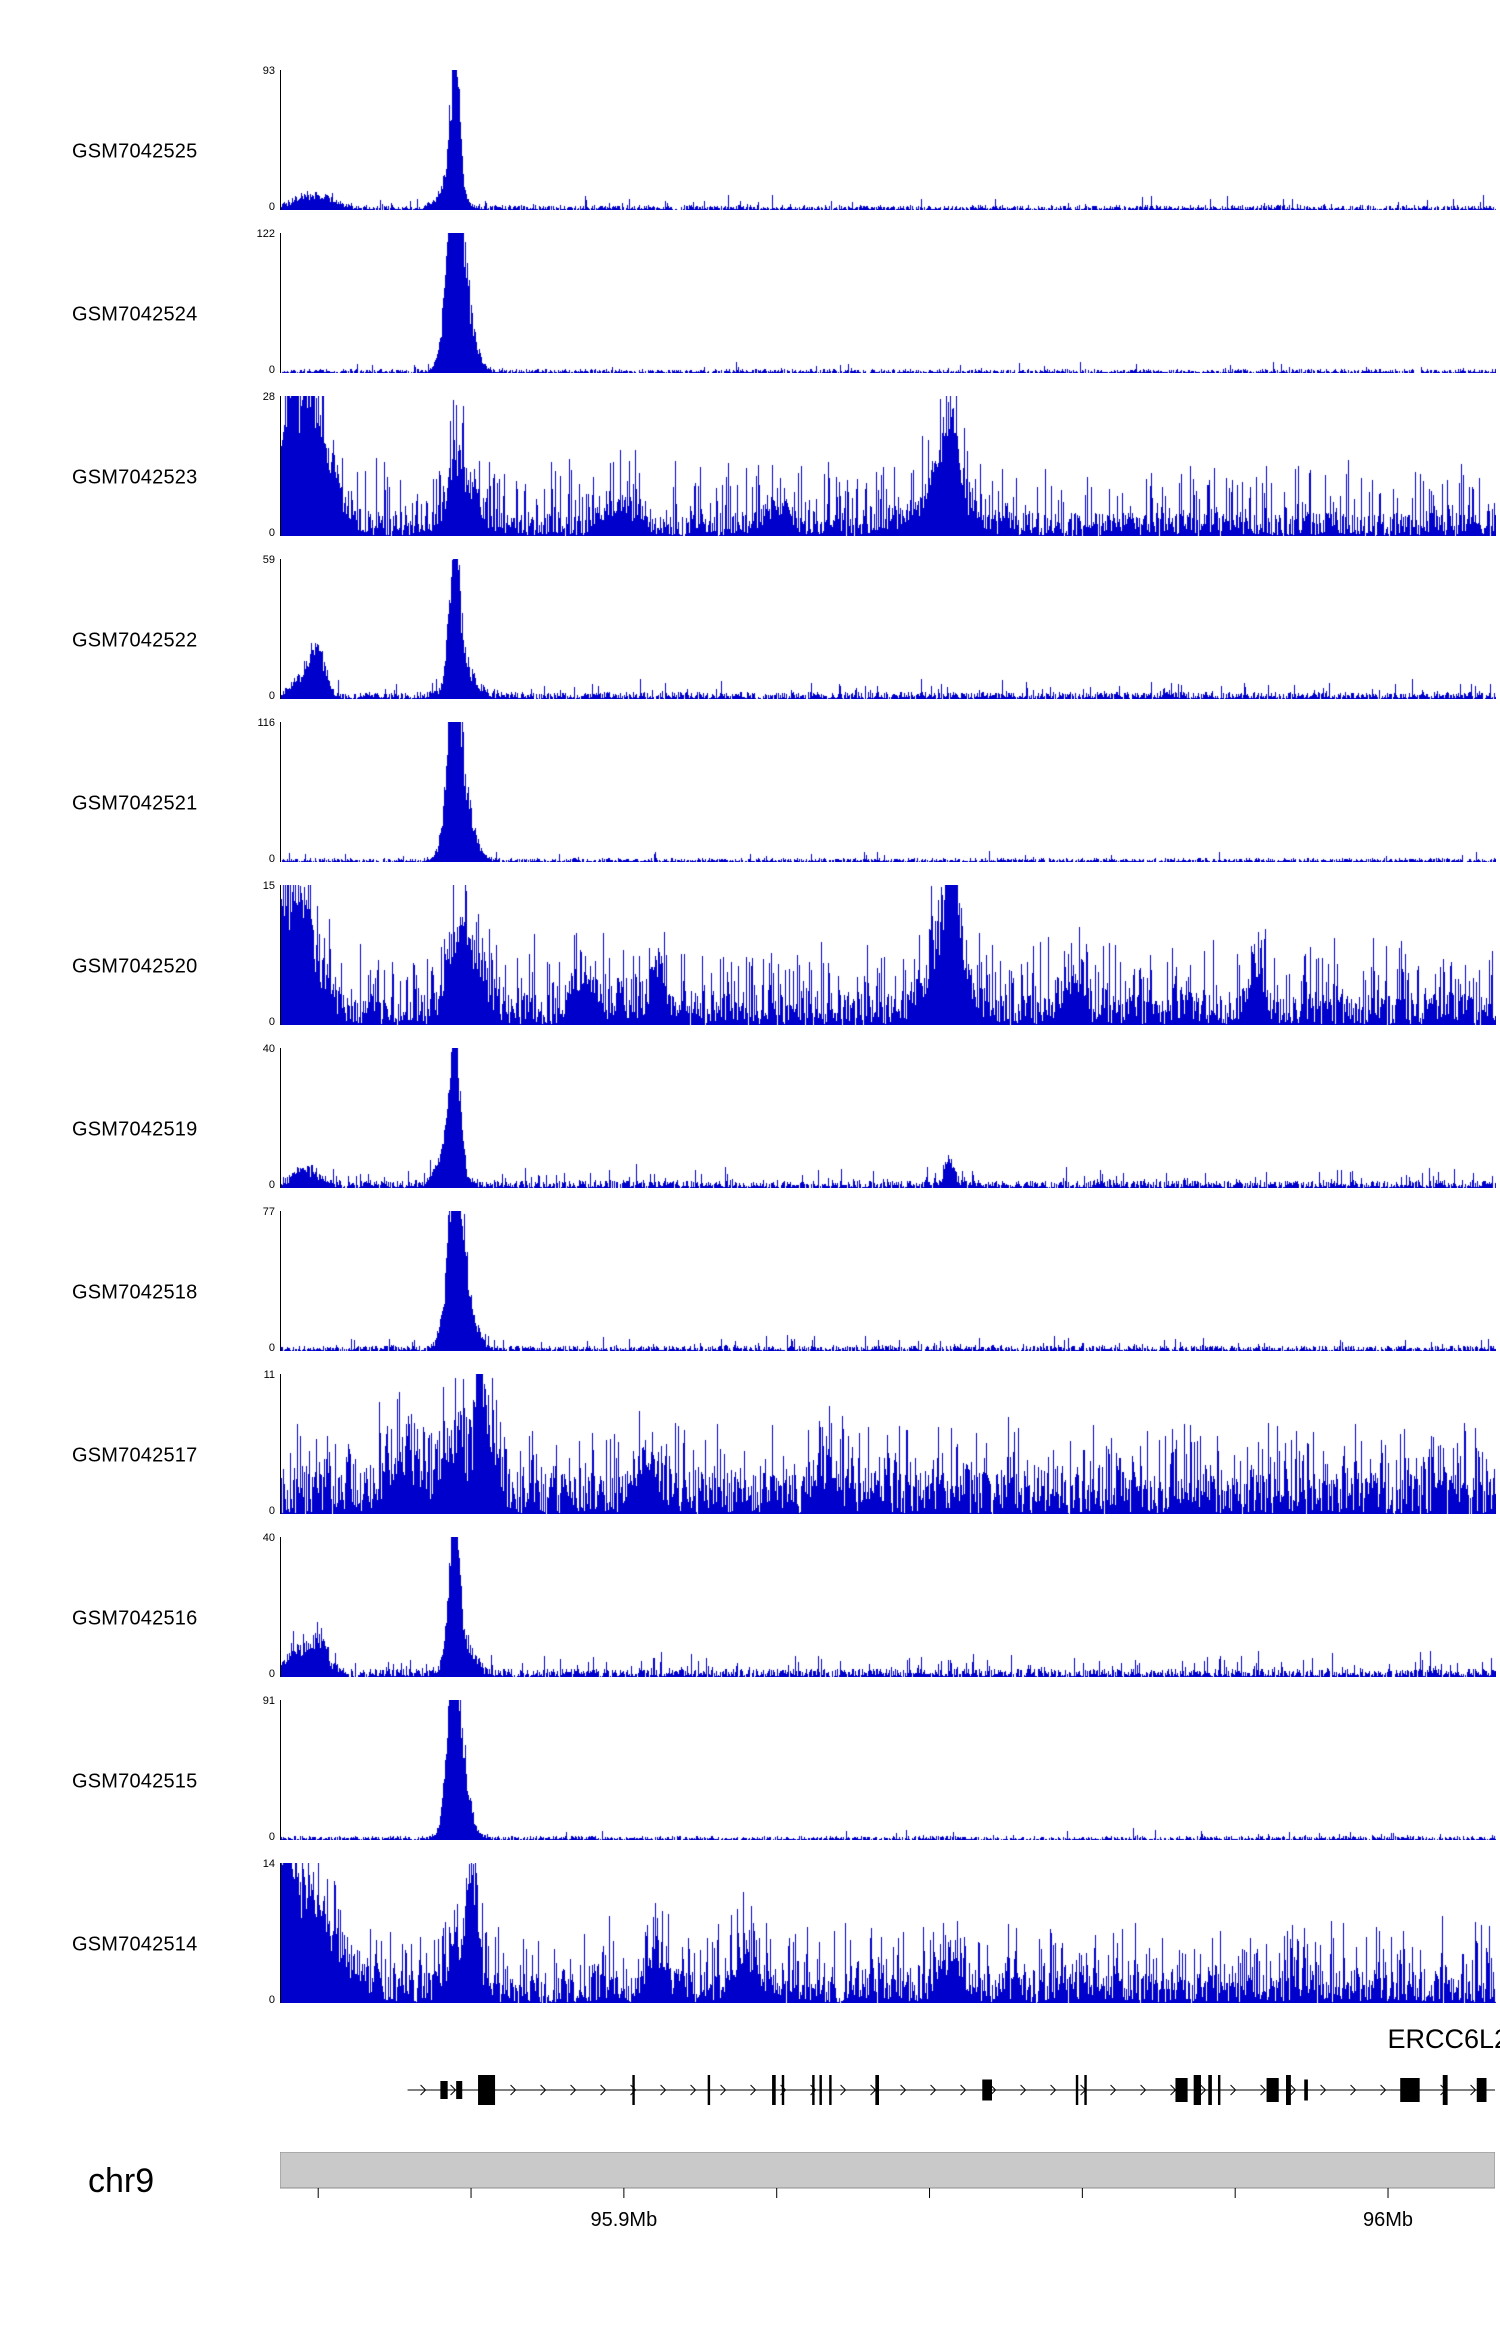  What do you see at coordinates (135, 1455) in the screenshot?
I see `track-label: GSM7042517` at bounding box center [135, 1455].